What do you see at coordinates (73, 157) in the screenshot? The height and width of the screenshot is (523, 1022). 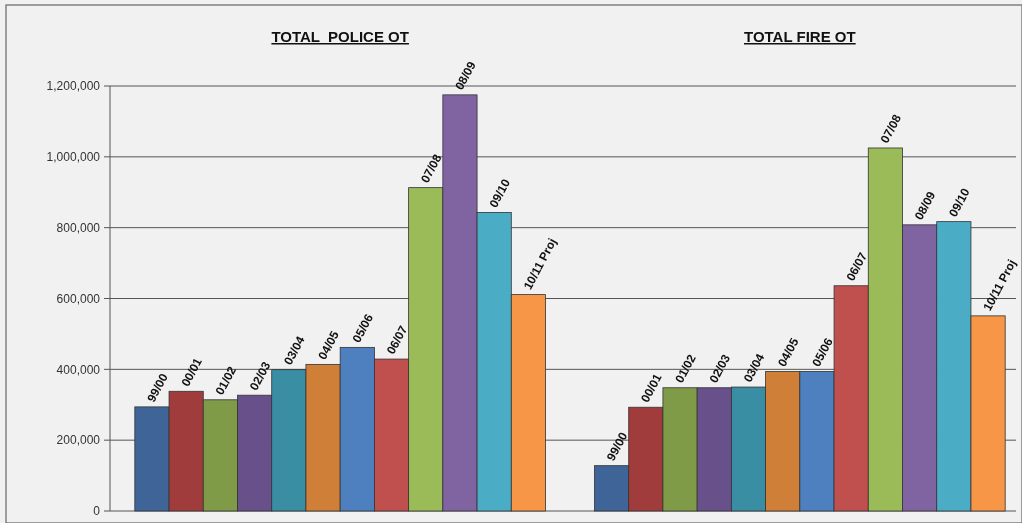 I see `y-tick-label: 1,000,000` at bounding box center [73, 157].